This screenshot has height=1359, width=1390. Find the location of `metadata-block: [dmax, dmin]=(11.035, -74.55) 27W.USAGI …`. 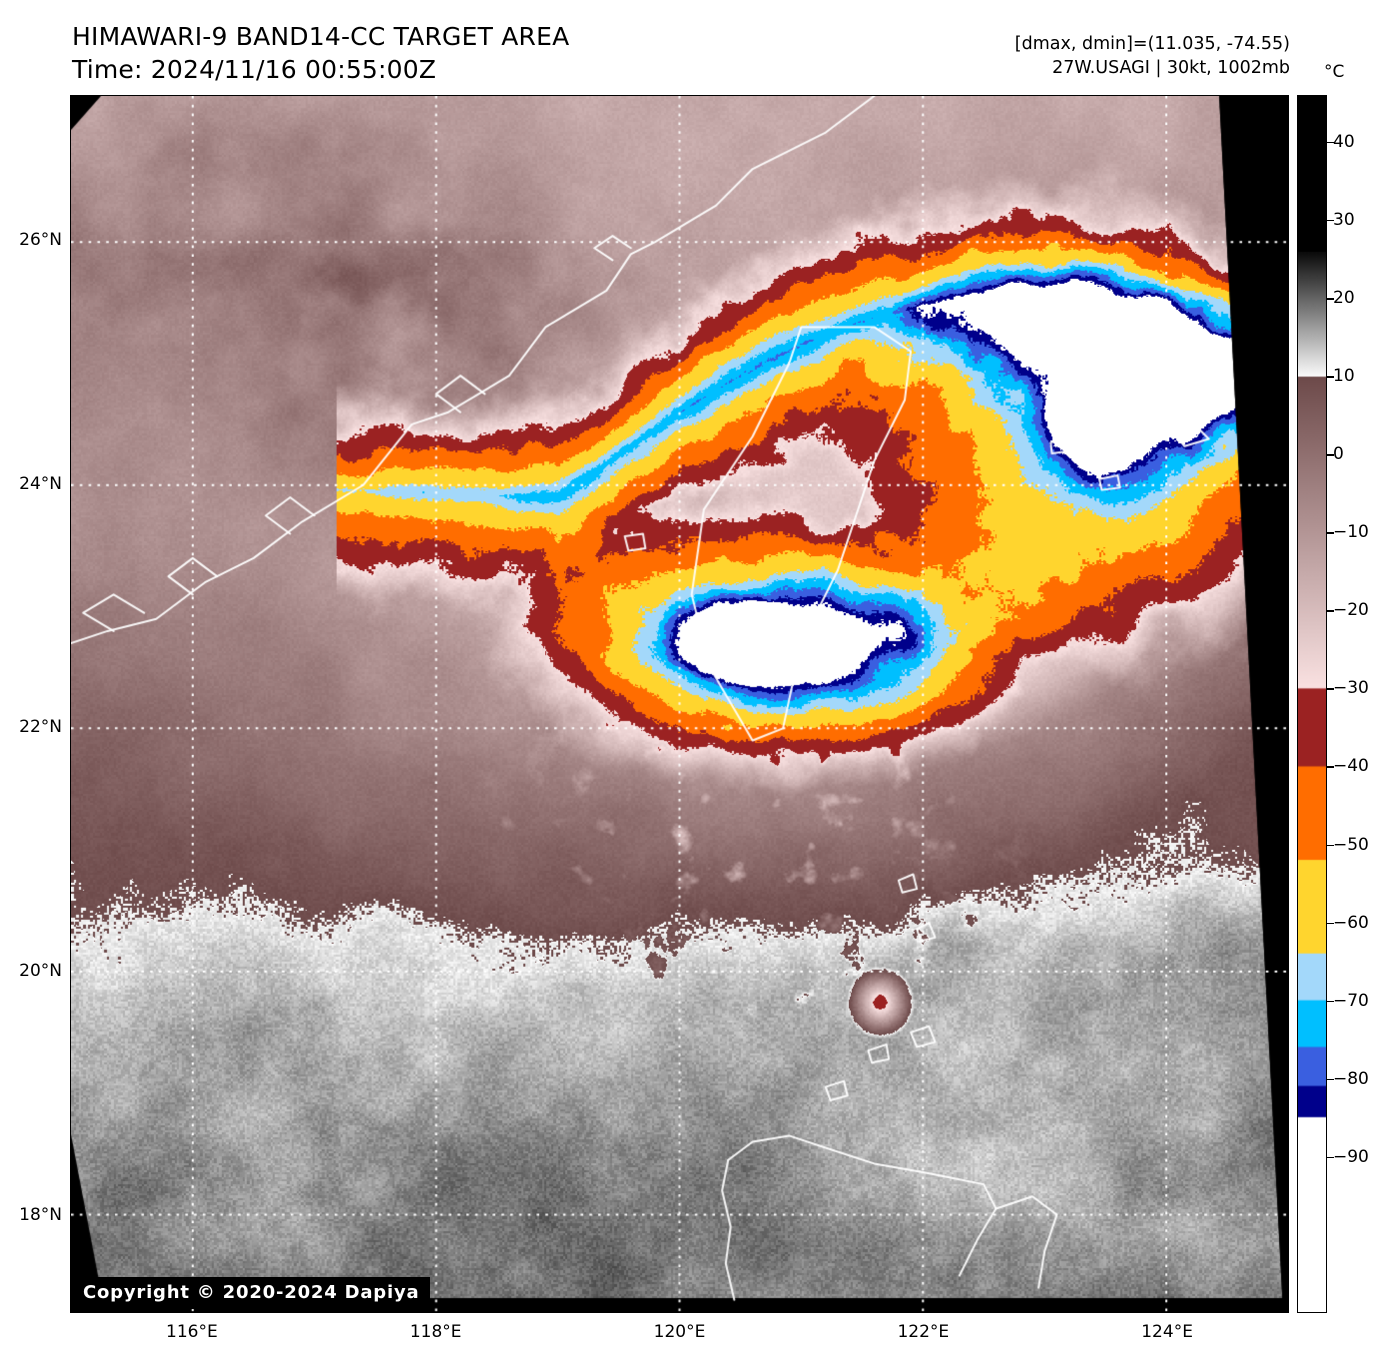

metadata-block: [dmax, dmin]=(11.035, -74.55) 27W.USAGI … is located at coordinates (1152, 56).